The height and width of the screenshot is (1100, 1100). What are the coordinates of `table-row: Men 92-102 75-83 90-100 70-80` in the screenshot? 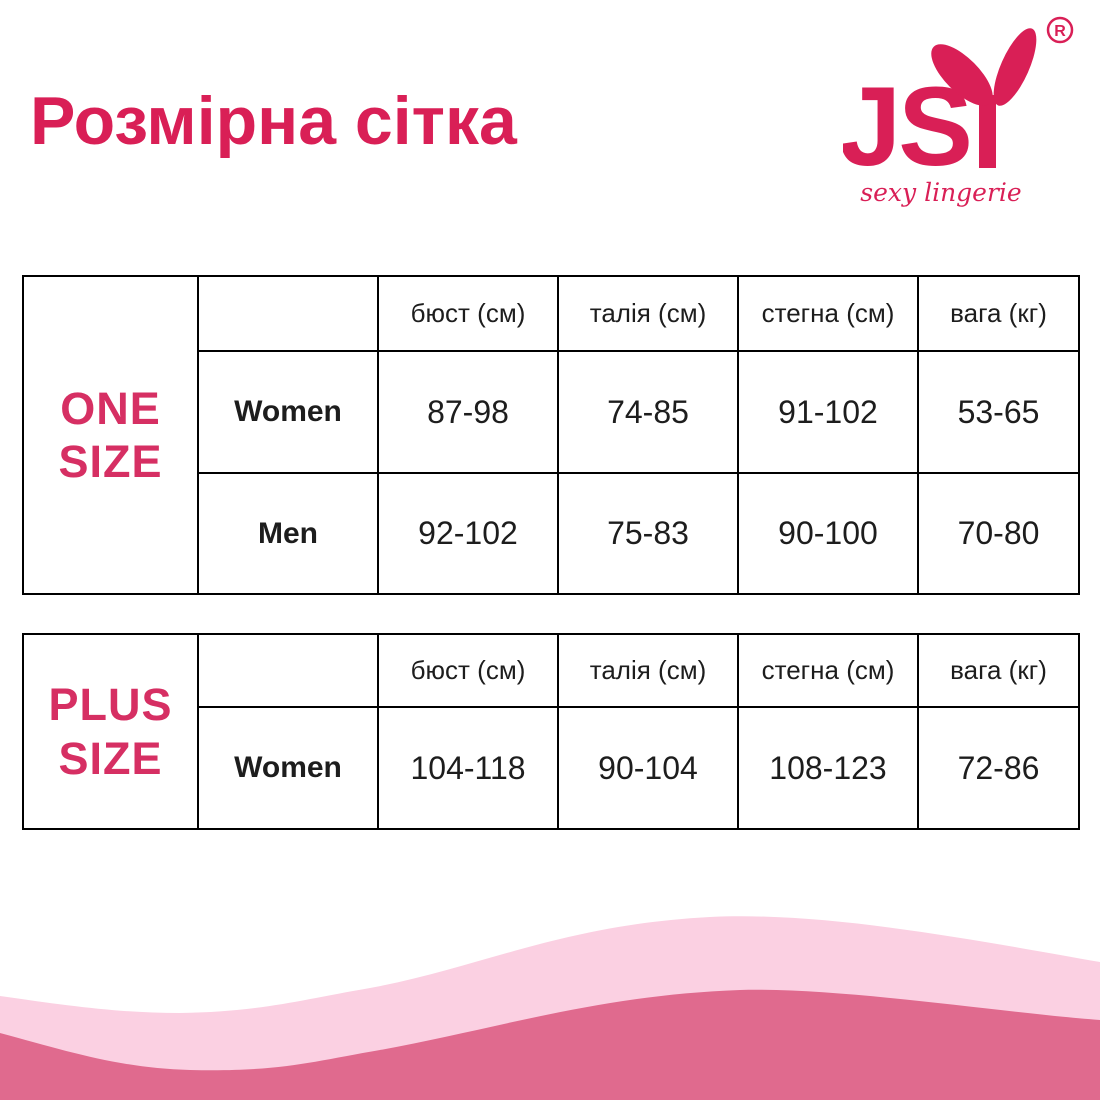 It's located at (551, 533).